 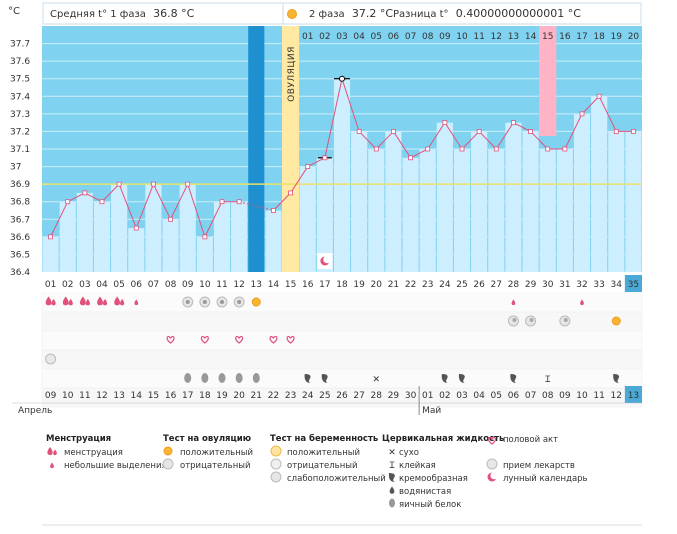 I want to click on date-label: 17, so click(x=187, y=396).